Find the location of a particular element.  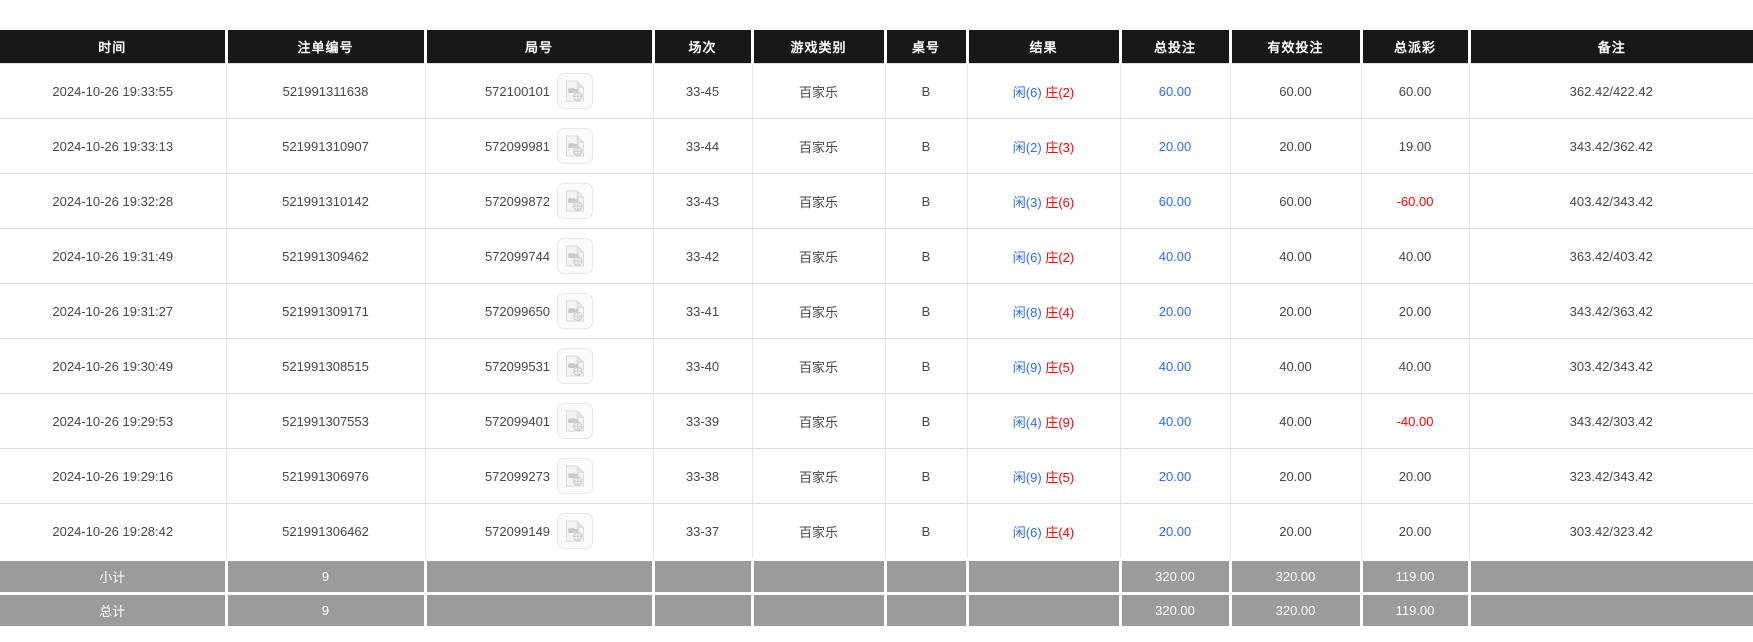

result-cell: 闲(6) 庄(4) is located at coordinates (1044, 531).